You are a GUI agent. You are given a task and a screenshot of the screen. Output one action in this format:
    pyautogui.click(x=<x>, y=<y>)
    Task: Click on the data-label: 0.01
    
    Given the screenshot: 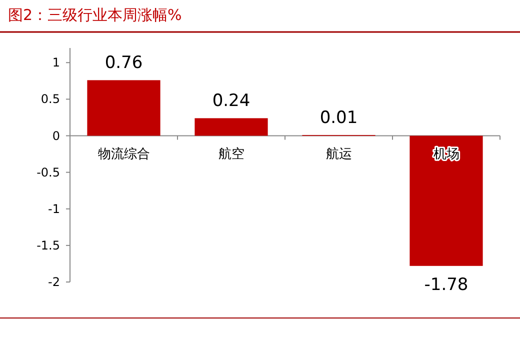 What is the action you would take?
    pyautogui.click(x=339, y=118)
    